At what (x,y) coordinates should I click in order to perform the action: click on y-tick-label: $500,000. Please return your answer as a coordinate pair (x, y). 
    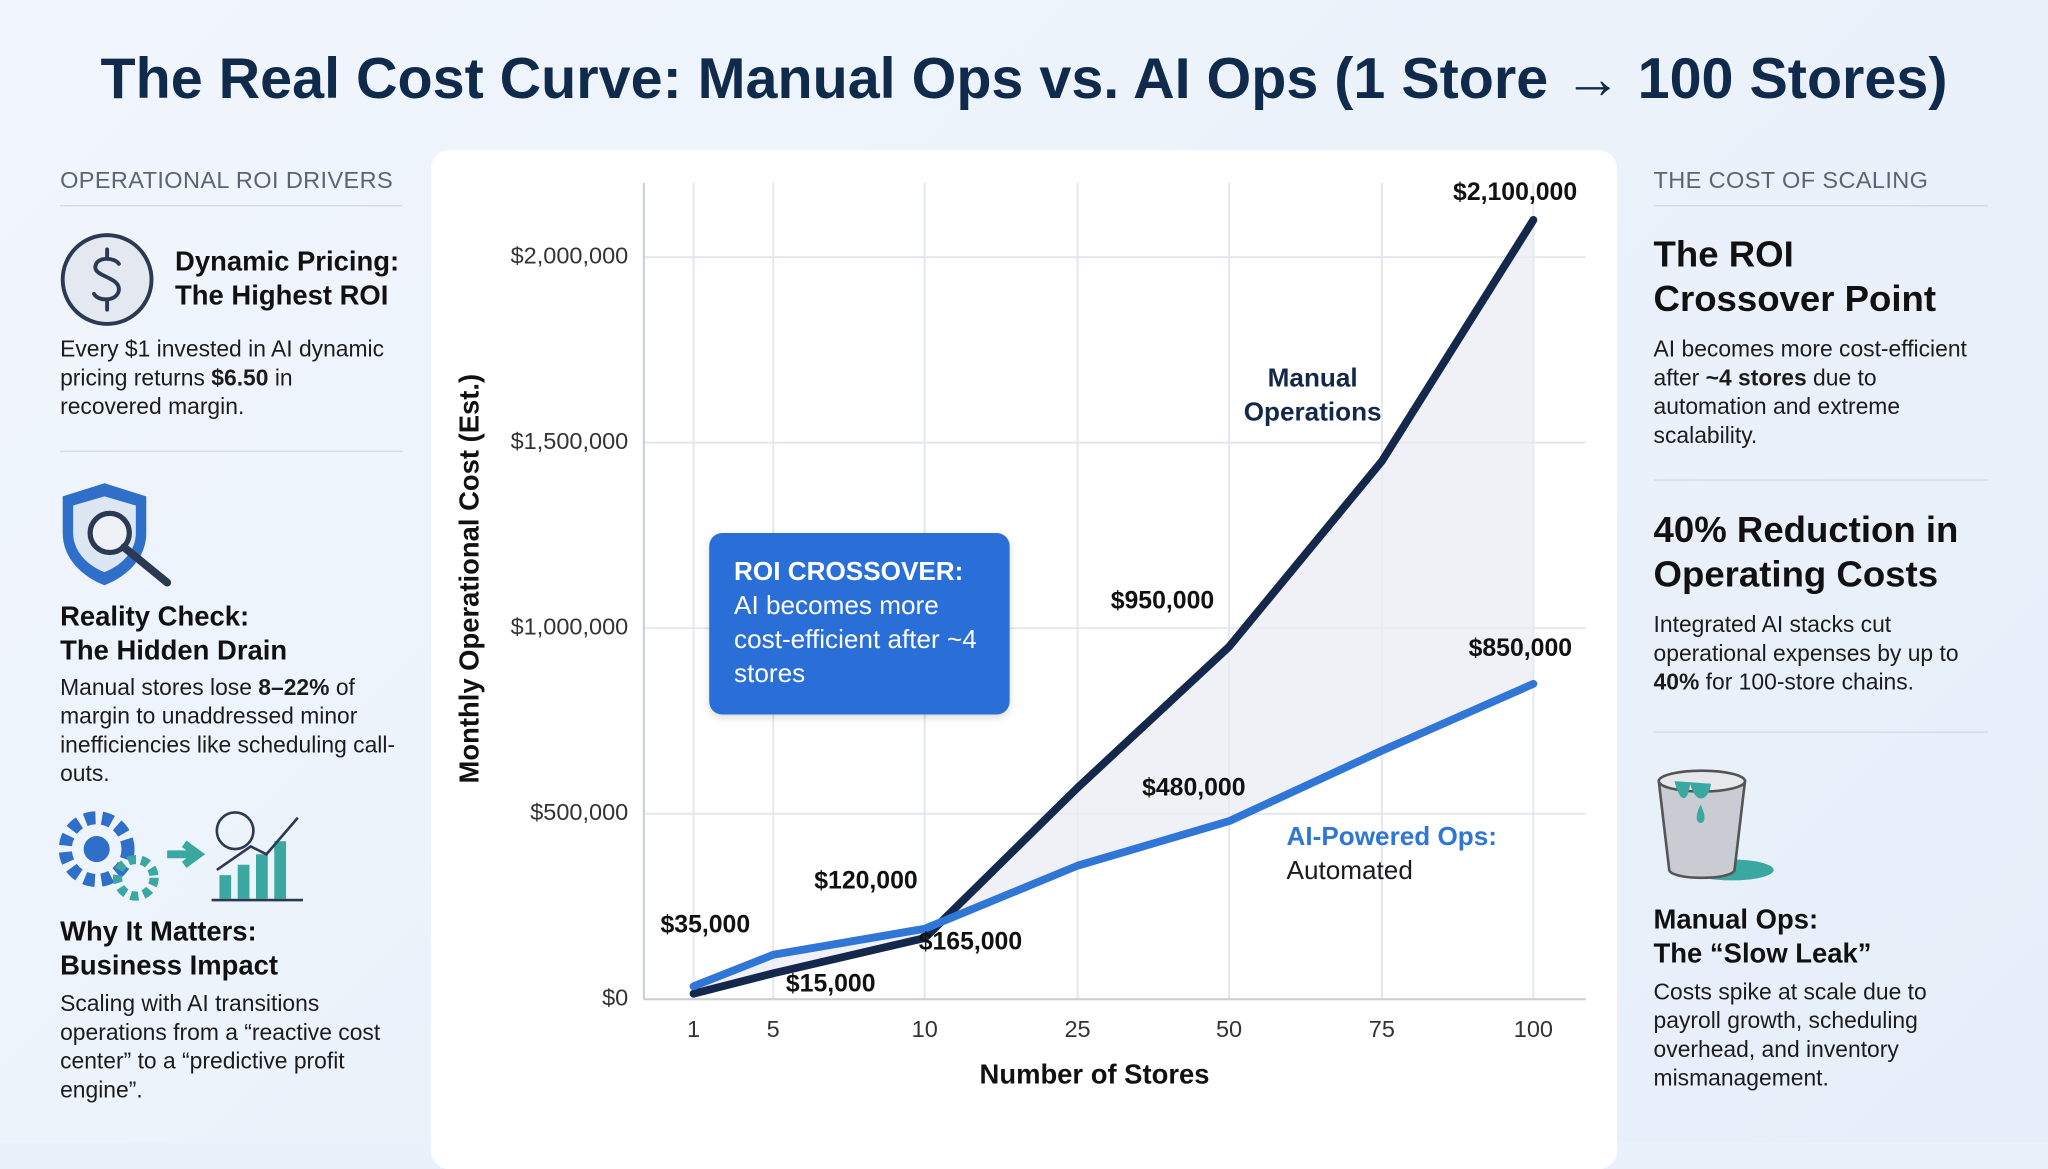
    Looking at the image, I should click on (579, 812).